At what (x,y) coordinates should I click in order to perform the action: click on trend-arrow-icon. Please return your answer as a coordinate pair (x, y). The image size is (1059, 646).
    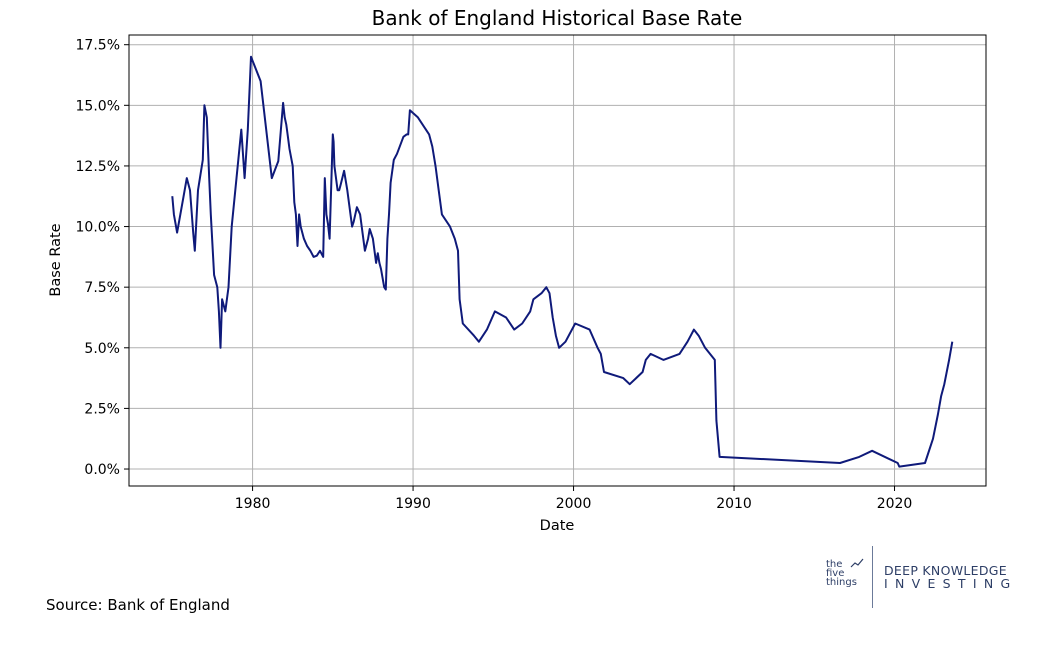
    Looking at the image, I should click on (857, 563).